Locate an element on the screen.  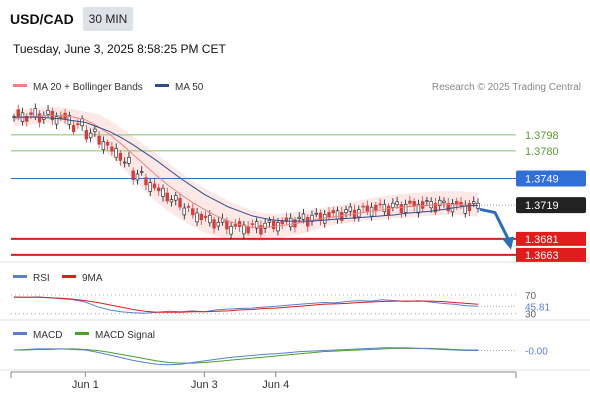
macd-legend-swatch is located at coordinates (20, 333).